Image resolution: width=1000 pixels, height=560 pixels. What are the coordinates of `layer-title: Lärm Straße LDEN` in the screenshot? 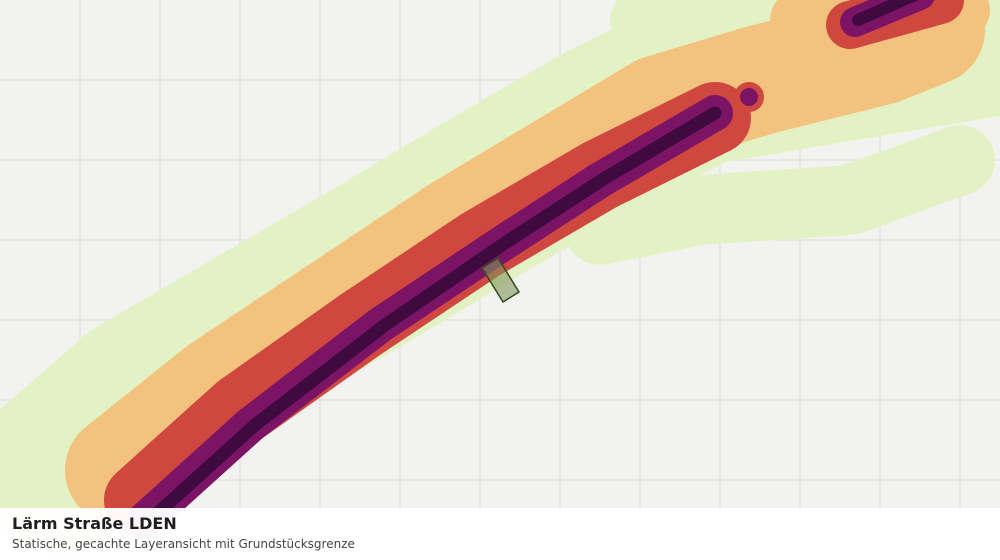 It's located at (94, 523).